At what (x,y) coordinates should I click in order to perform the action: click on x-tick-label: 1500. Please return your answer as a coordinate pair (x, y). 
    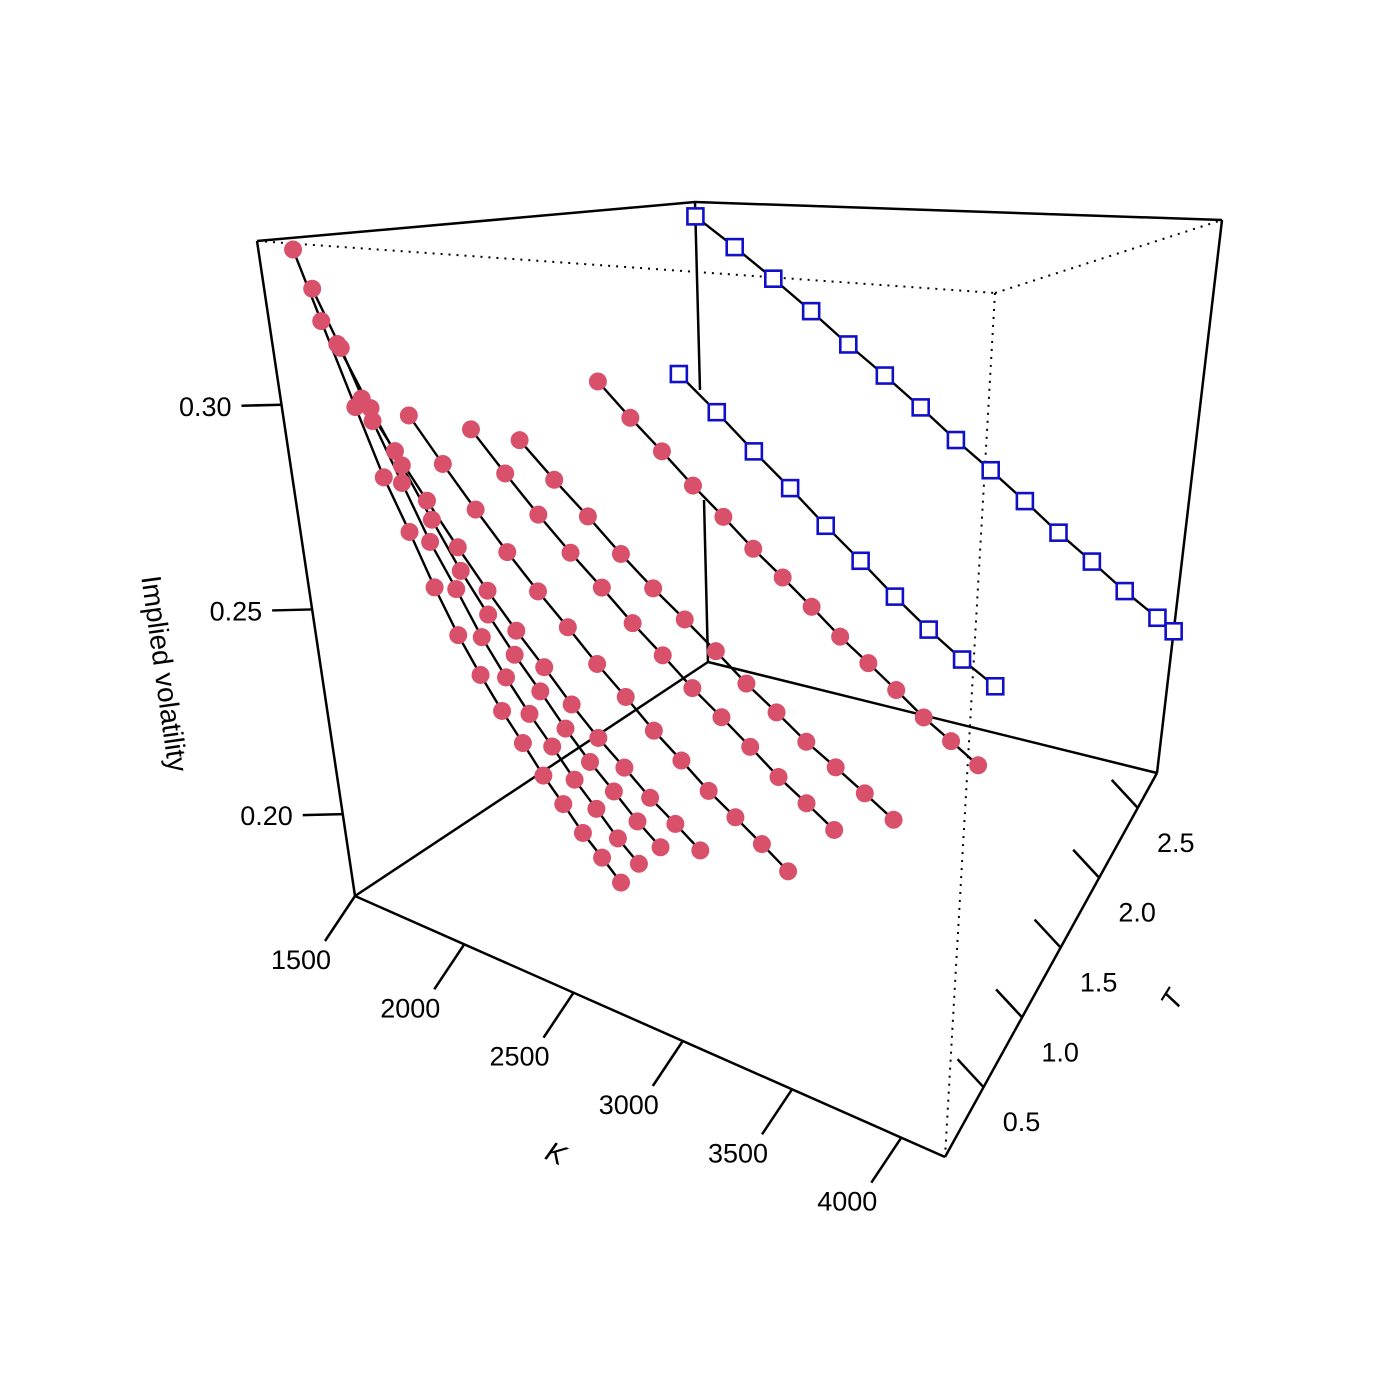
    Looking at the image, I should click on (301, 960).